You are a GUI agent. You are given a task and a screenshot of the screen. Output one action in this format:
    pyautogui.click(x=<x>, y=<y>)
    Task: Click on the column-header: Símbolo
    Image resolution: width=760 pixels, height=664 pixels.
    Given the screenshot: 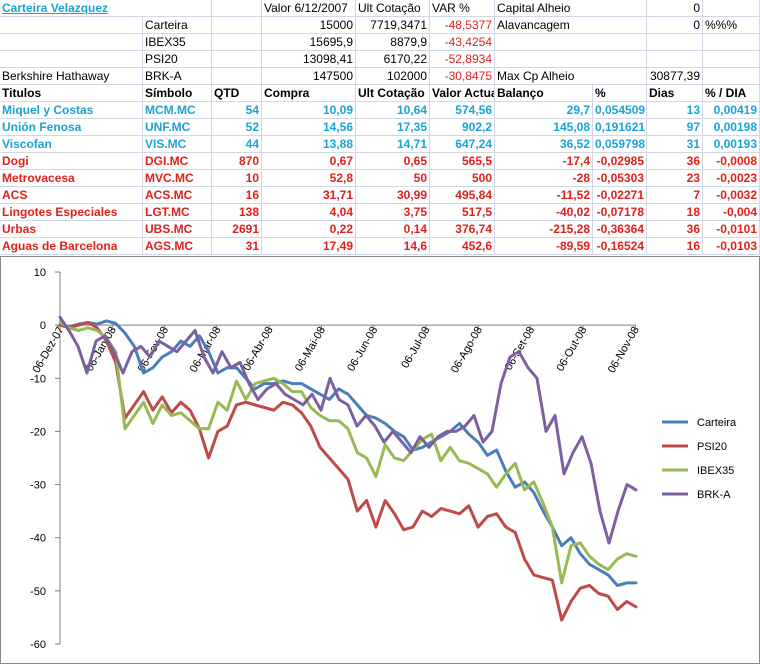 What is the action you would take?
    pyautogui.click(x=177, y=93)
    